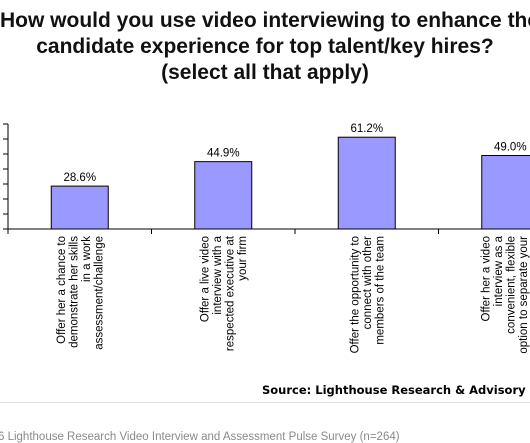  I want to click on category-label: interview as a, so click(499, 270).